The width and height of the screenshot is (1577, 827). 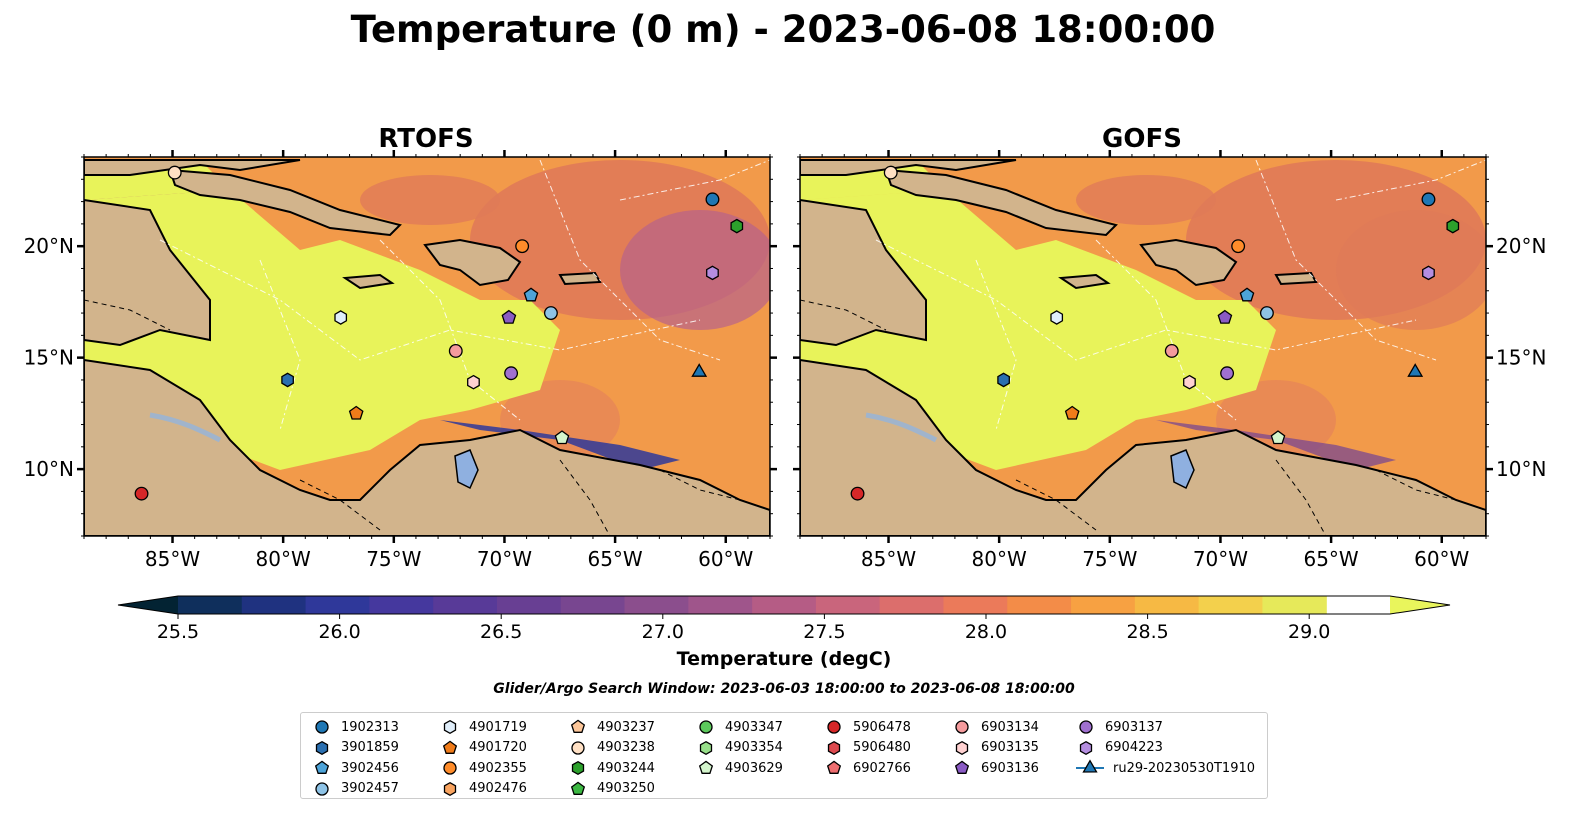 I want to click on legend-label: 6904223, so click(x=1134, y=748).